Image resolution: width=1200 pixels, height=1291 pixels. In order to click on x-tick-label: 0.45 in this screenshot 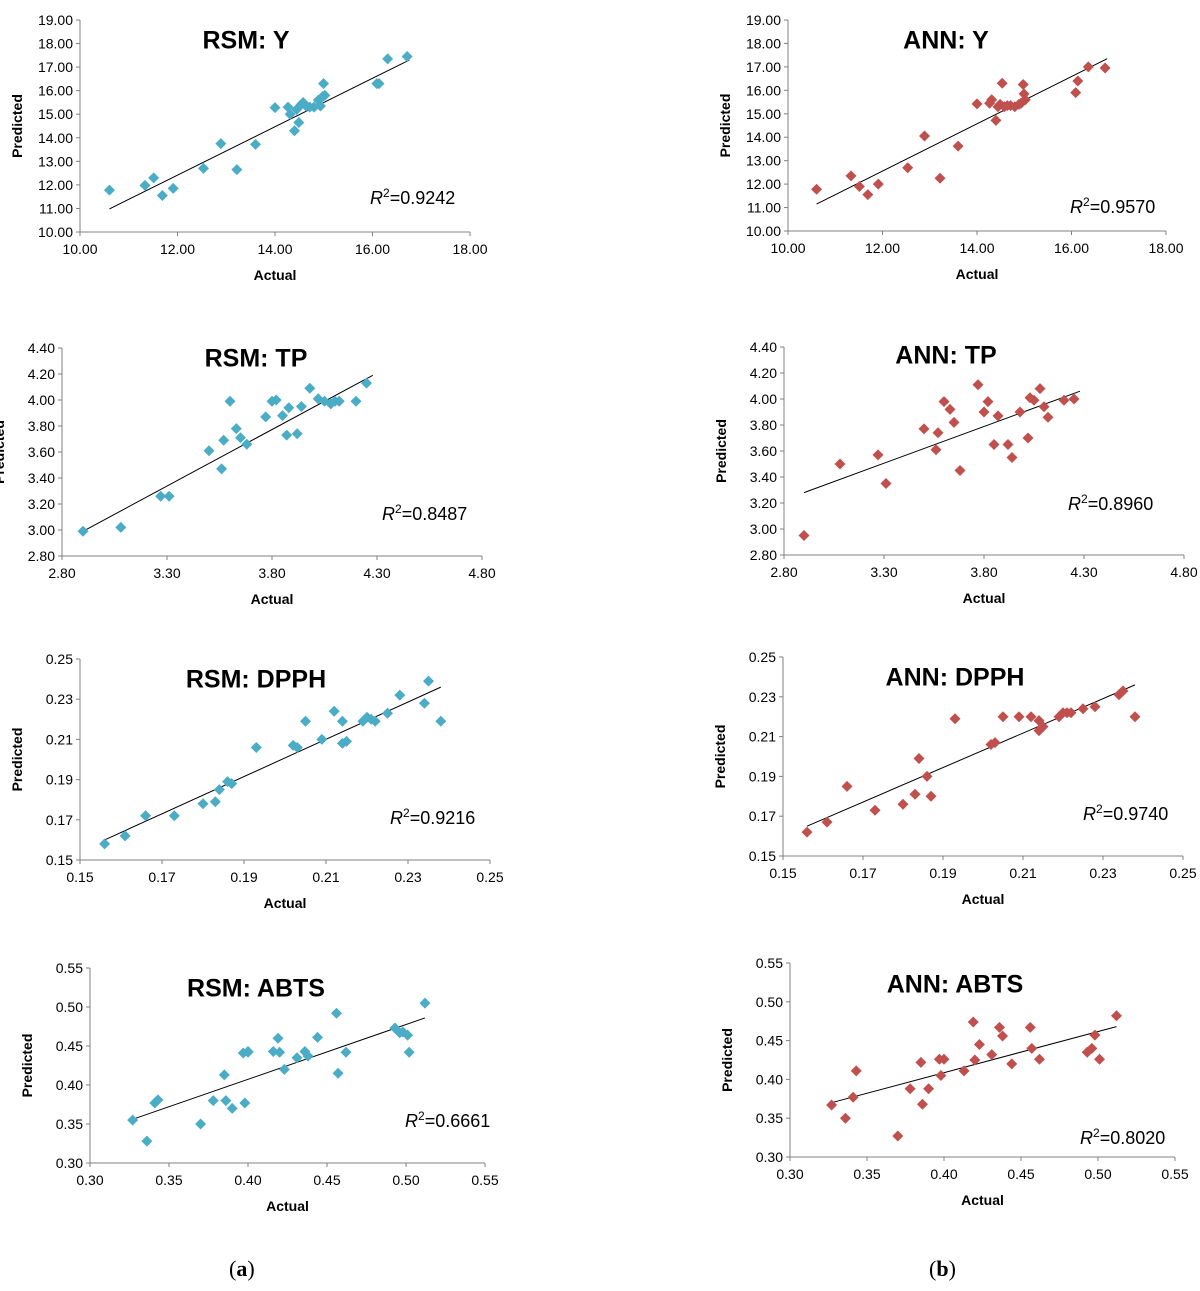, I will do `click(1020, 1174)`.